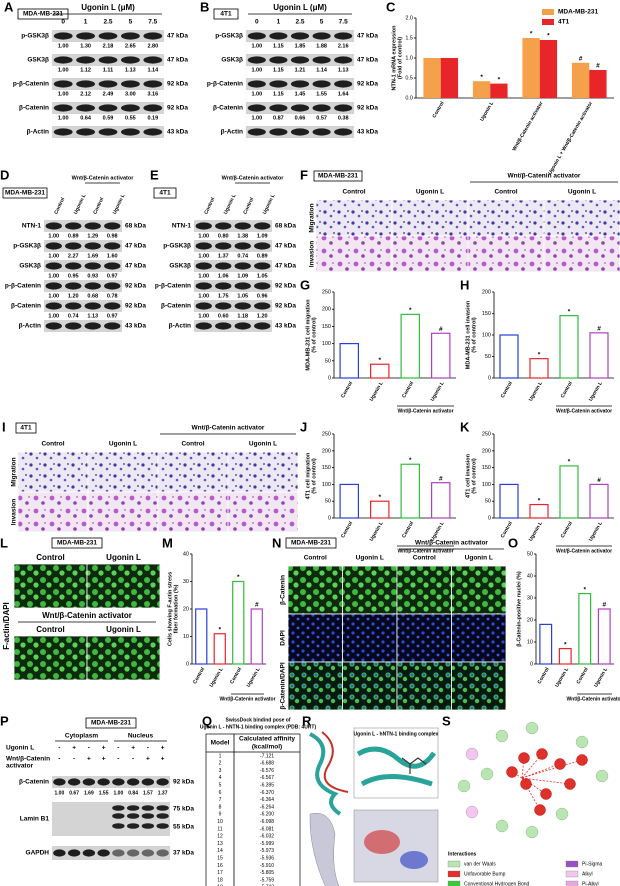 The width and height of the screenshot is (620, 886). I want to click on quant-value: 2.65, so click(130, 46).